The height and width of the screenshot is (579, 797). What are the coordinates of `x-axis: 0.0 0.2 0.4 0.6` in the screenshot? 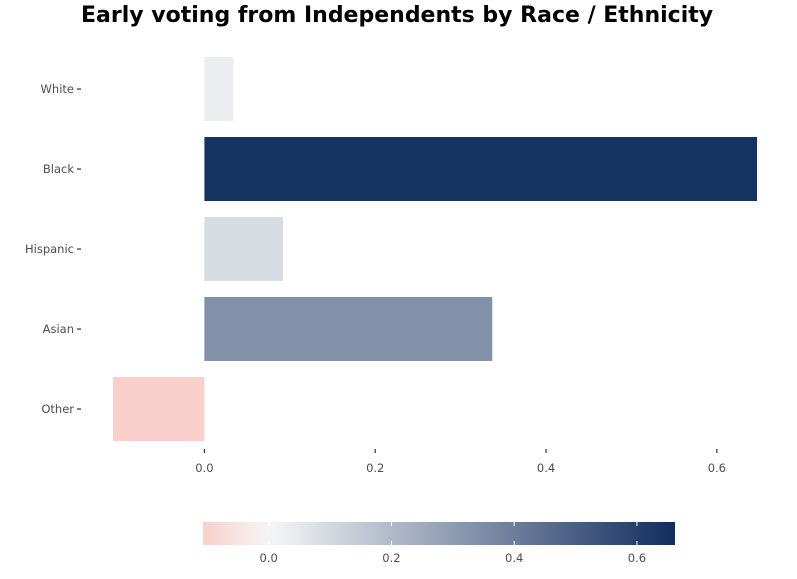 It's located at (460, 462).